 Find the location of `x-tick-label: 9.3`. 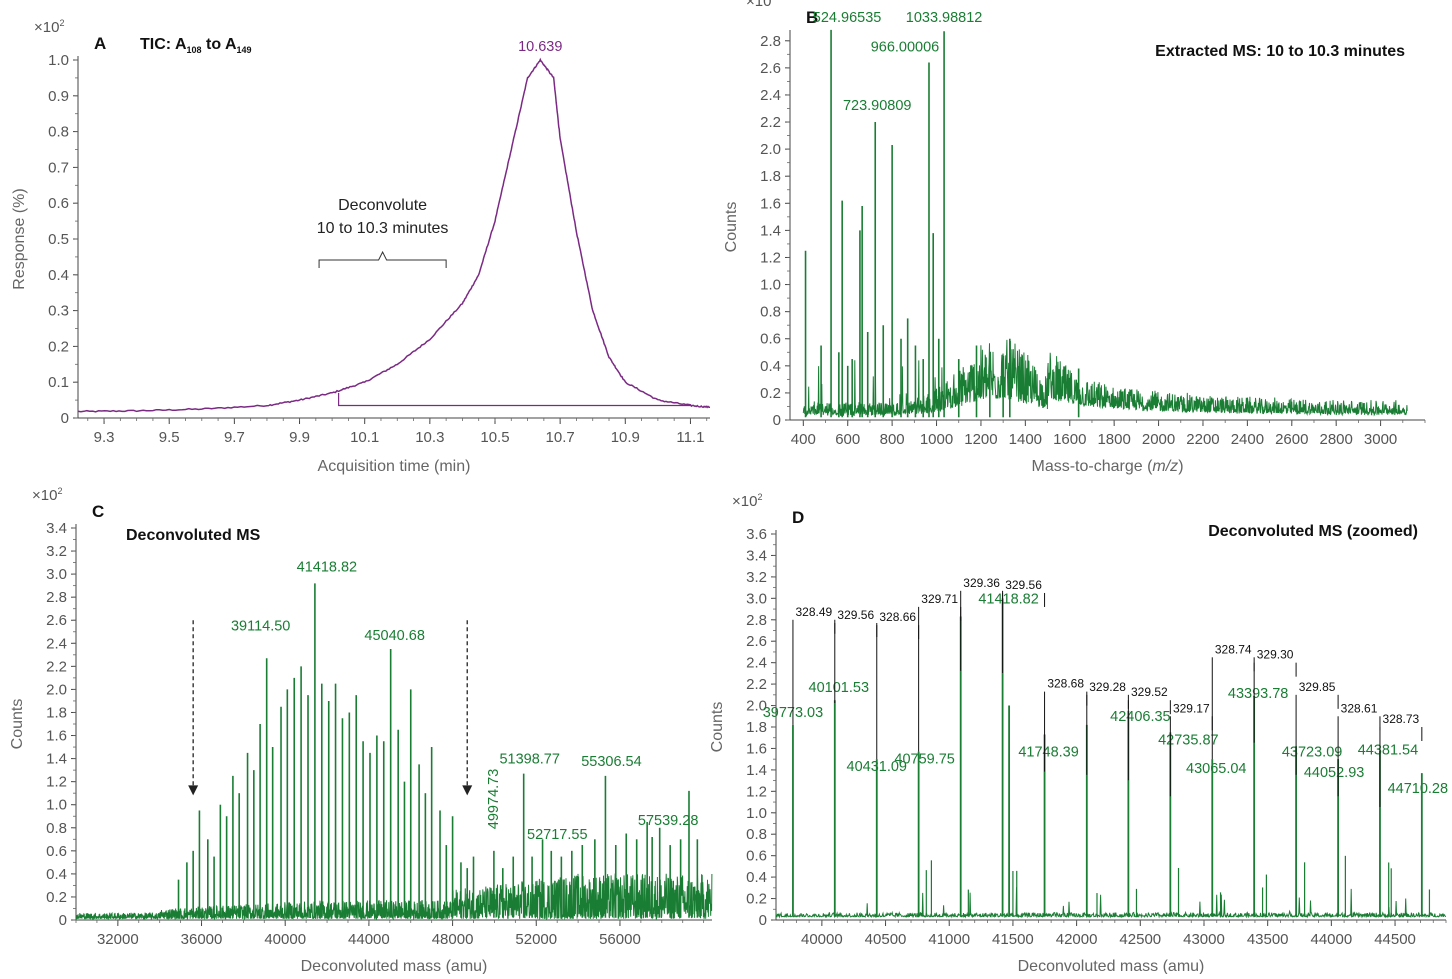

x-tick-label: 9.3 is located at coordinates (104, 437).